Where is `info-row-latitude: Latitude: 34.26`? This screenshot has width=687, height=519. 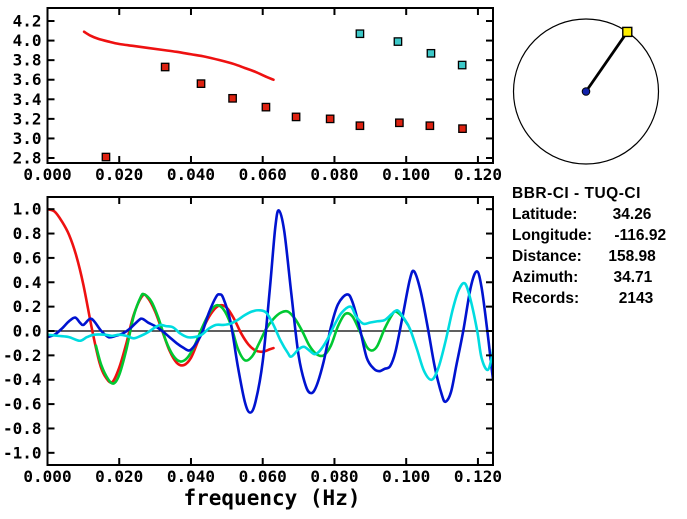 info-row-latitude: Latitude: 34.26 is located at coordinates (599, 216).